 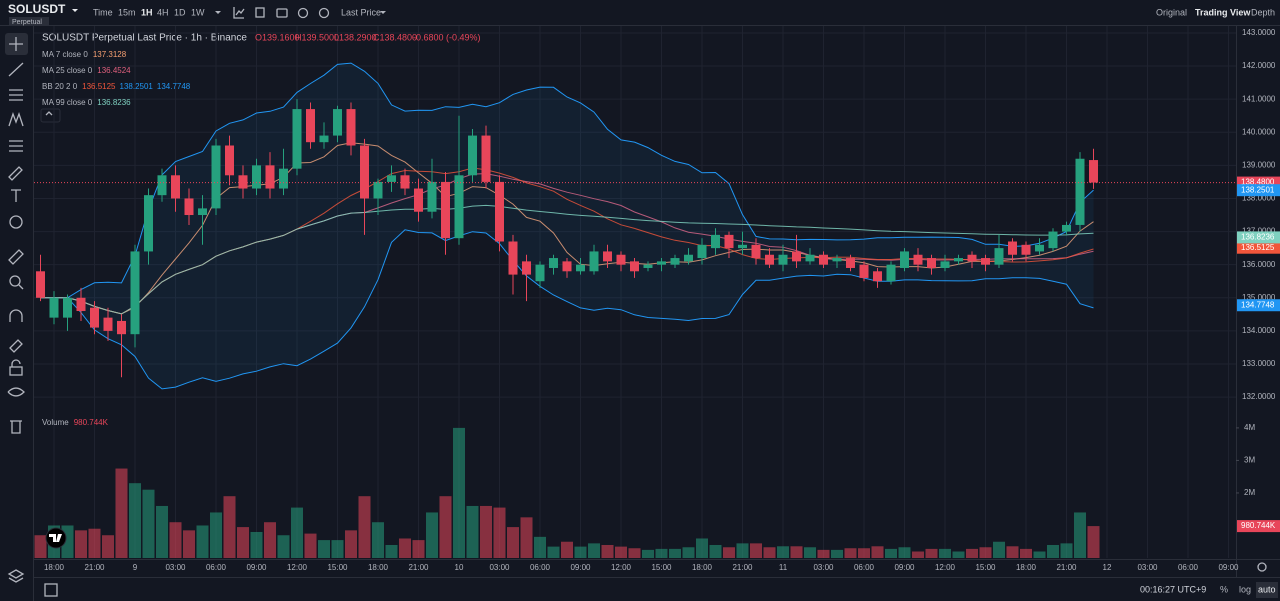 I want to click on view-tab: Trading View, so click(x=1223, y=12).